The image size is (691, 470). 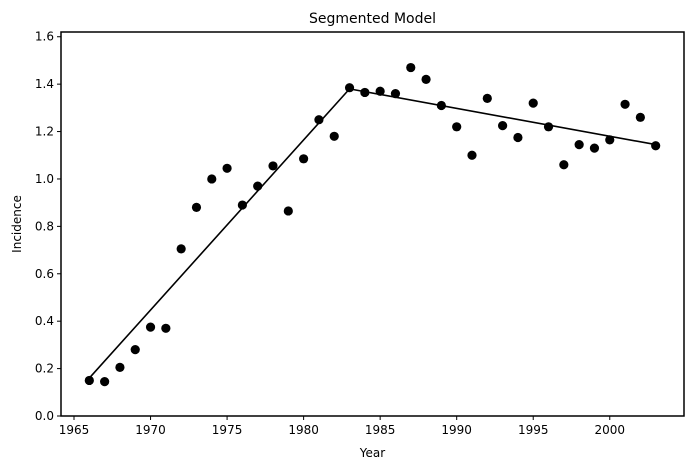 What do you see at coordinates (44, 416) in the screenshot?
I see `y-tick-label: 0.0` at bounding box center [44, 416].